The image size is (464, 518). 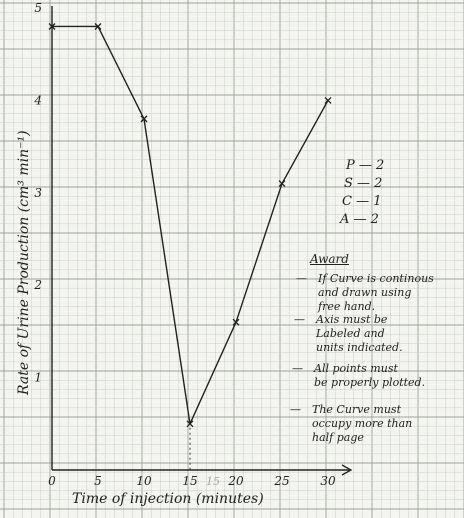 I want to click on x-tick-label: 20, so click(x=235, y=481).